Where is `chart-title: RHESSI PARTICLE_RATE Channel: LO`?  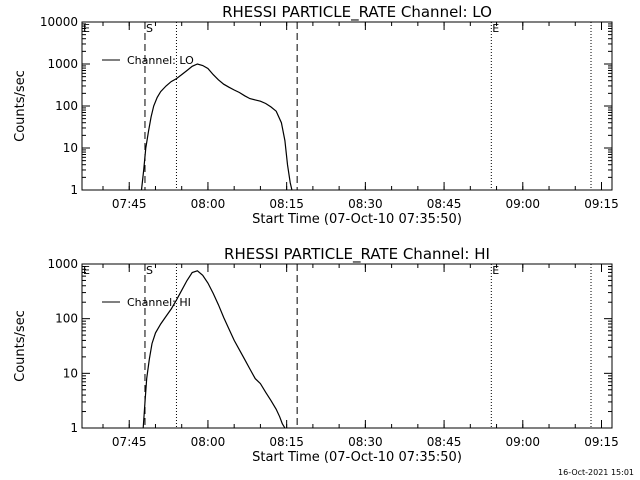 chart-title: RHESSI PARTICLE_RATE Channel: LO is located at coordinates (357, 12).